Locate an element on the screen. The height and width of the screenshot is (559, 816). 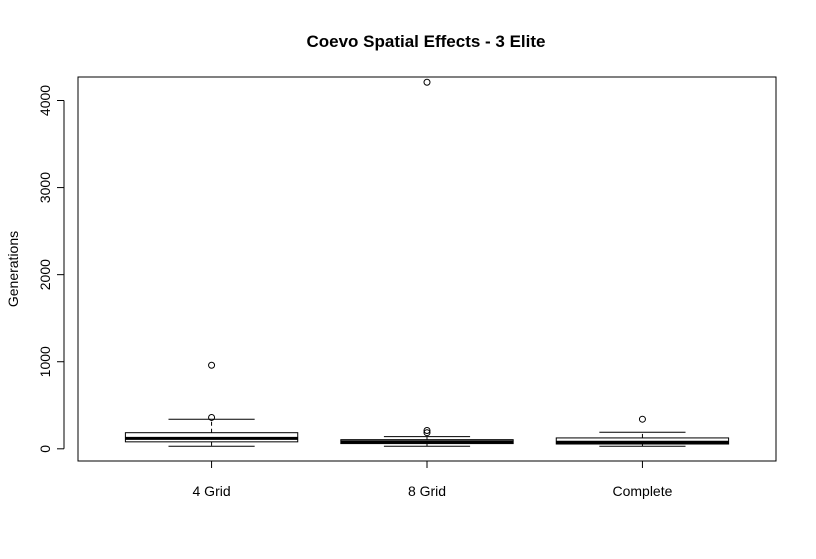
x-tick-label: 8 Grid is located at coordinates (427, 491).